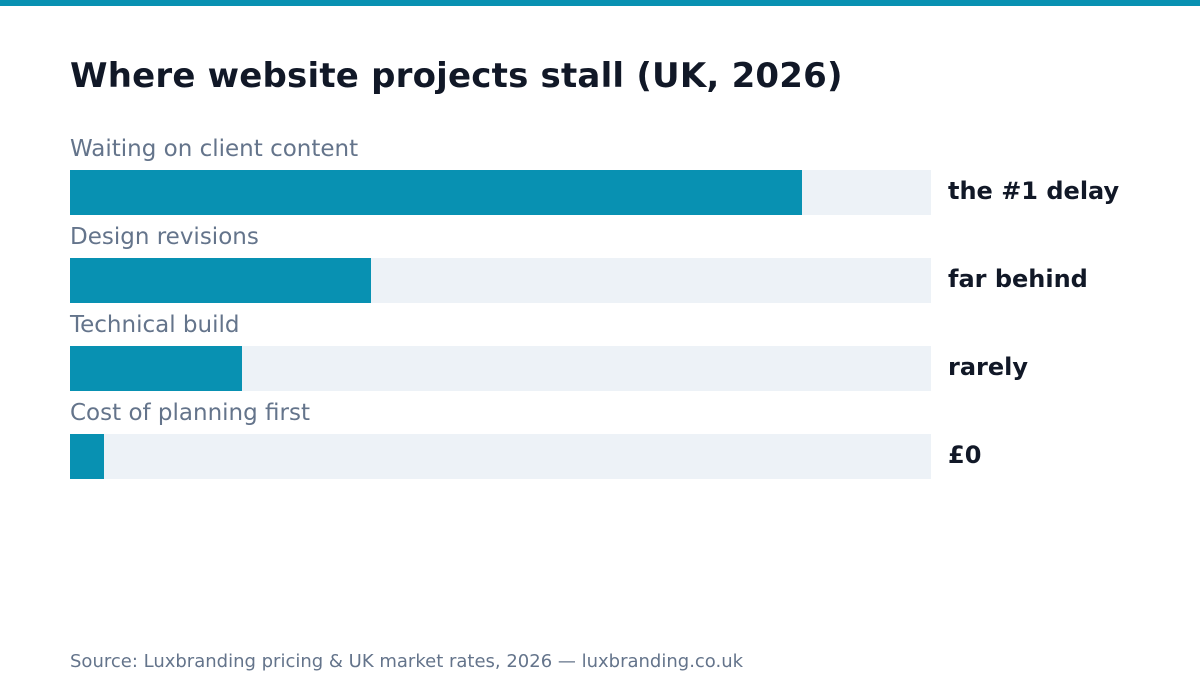 The width and height of the screenshot is (1200, 700). I want to click on value-label: £0, so click(965, 455).